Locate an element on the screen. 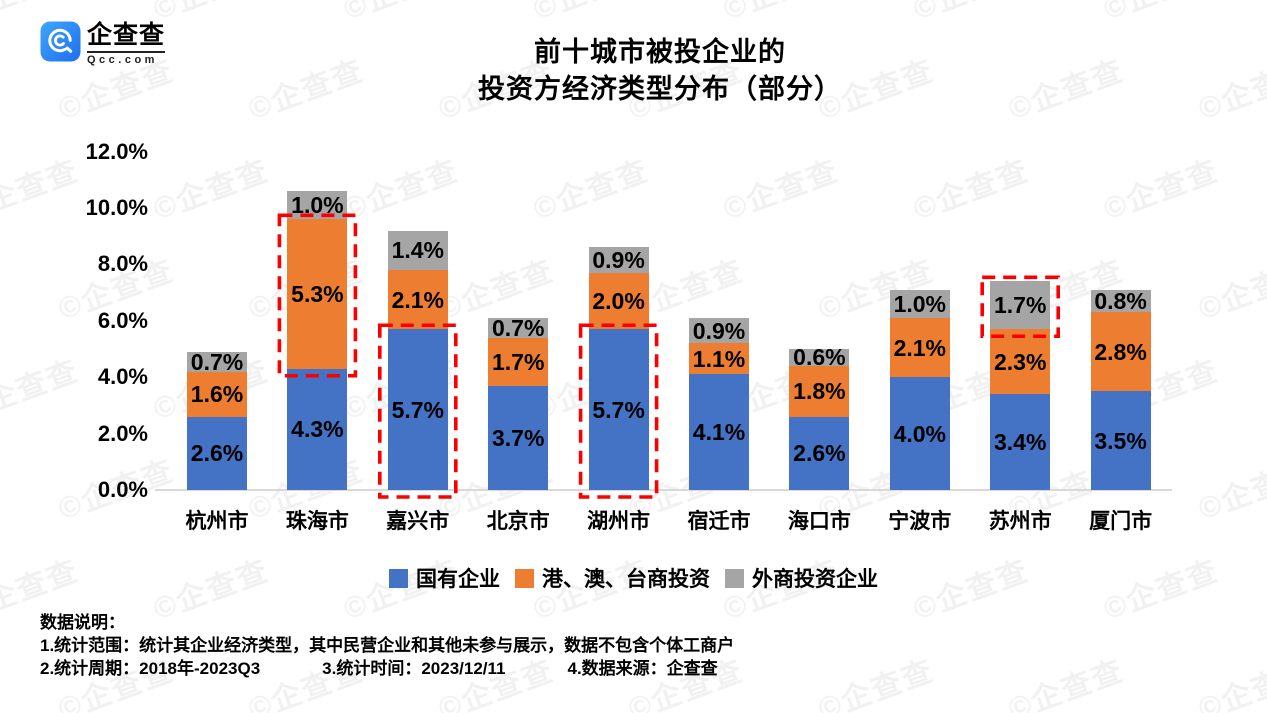  legend-item: 港、澳、台商投资 is located at coordinates (612, 578).